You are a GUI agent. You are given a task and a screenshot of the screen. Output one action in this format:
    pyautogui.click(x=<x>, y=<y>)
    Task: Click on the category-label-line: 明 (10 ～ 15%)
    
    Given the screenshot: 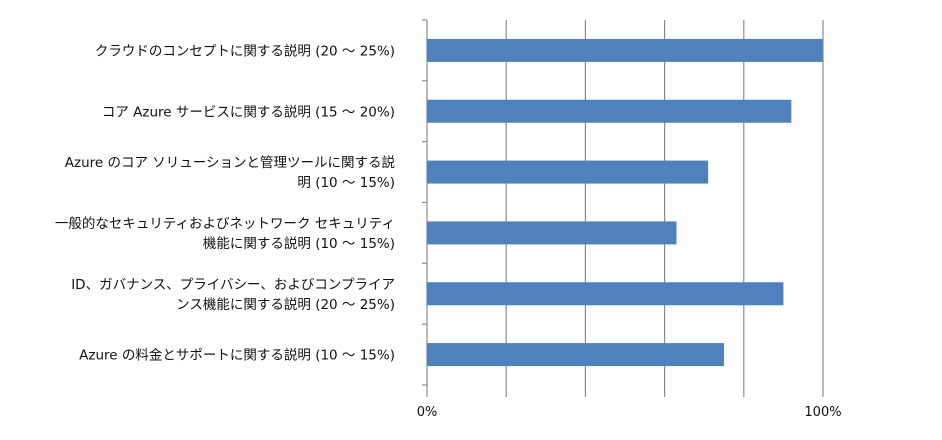 What is the action you would take?
    pyautogui.click(x=346, y=183)
    